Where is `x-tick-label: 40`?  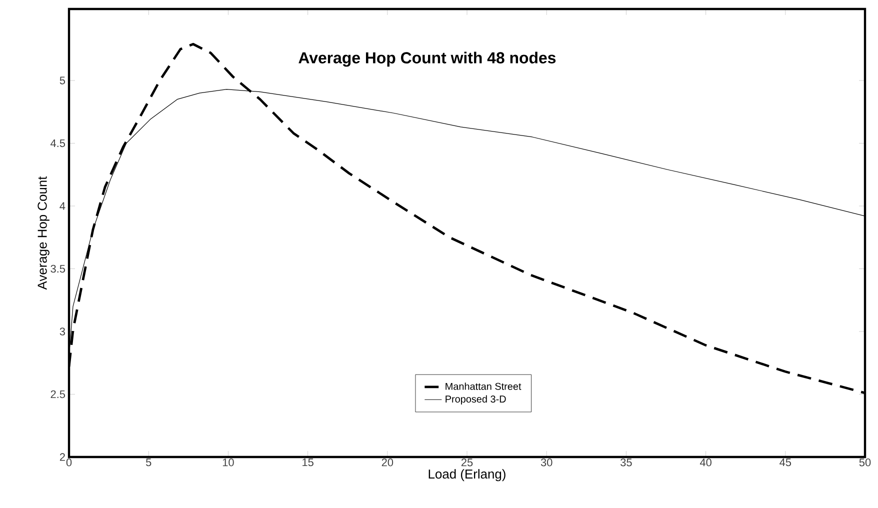 x-tick-label: 40 is located at coordinates (706, 462).